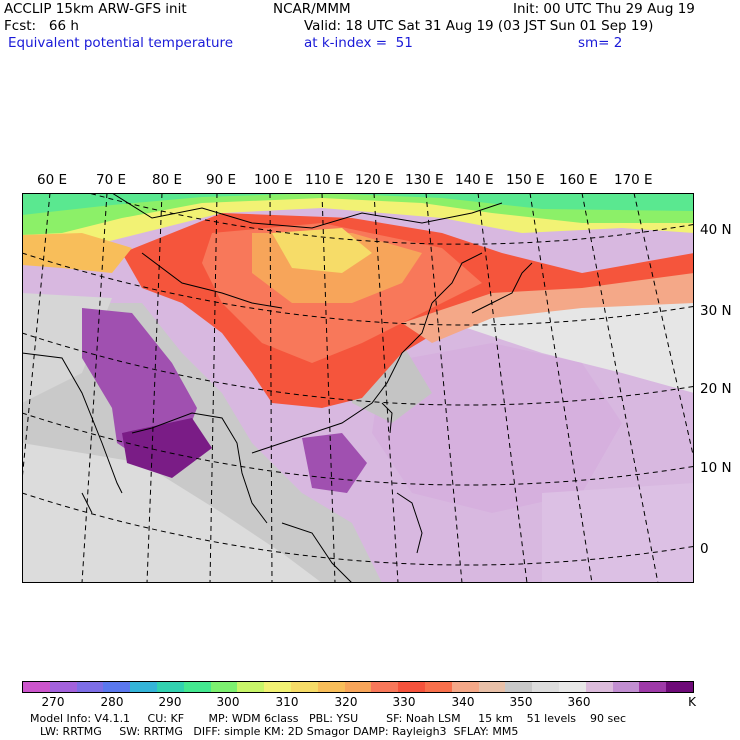 The image size is (740, 740). What do you see at coordinates (358, 204) in the screenshot?
I see `light-green-north` at bounding box center [358, 204].